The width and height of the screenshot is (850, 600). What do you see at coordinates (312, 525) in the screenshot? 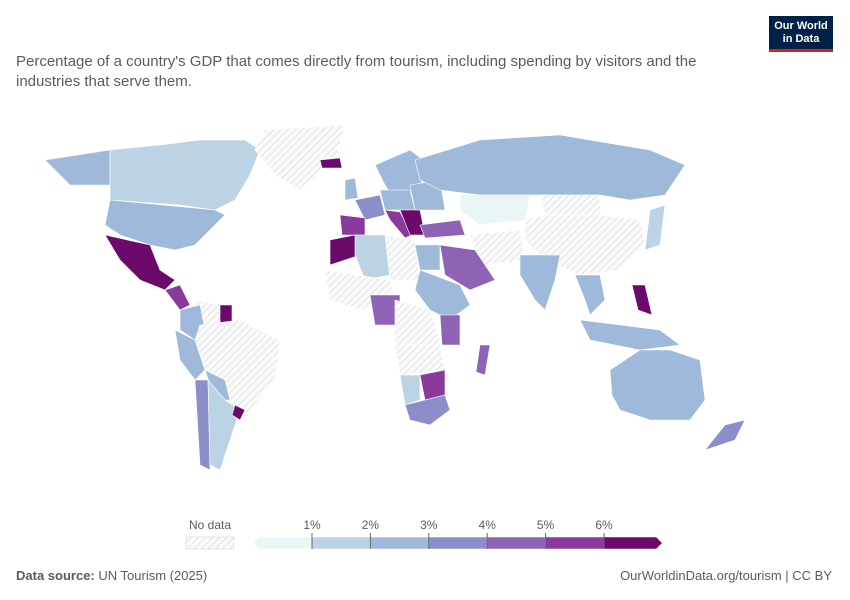
I see `legend-tick-label: 1%` at bounding box center [312, 525].